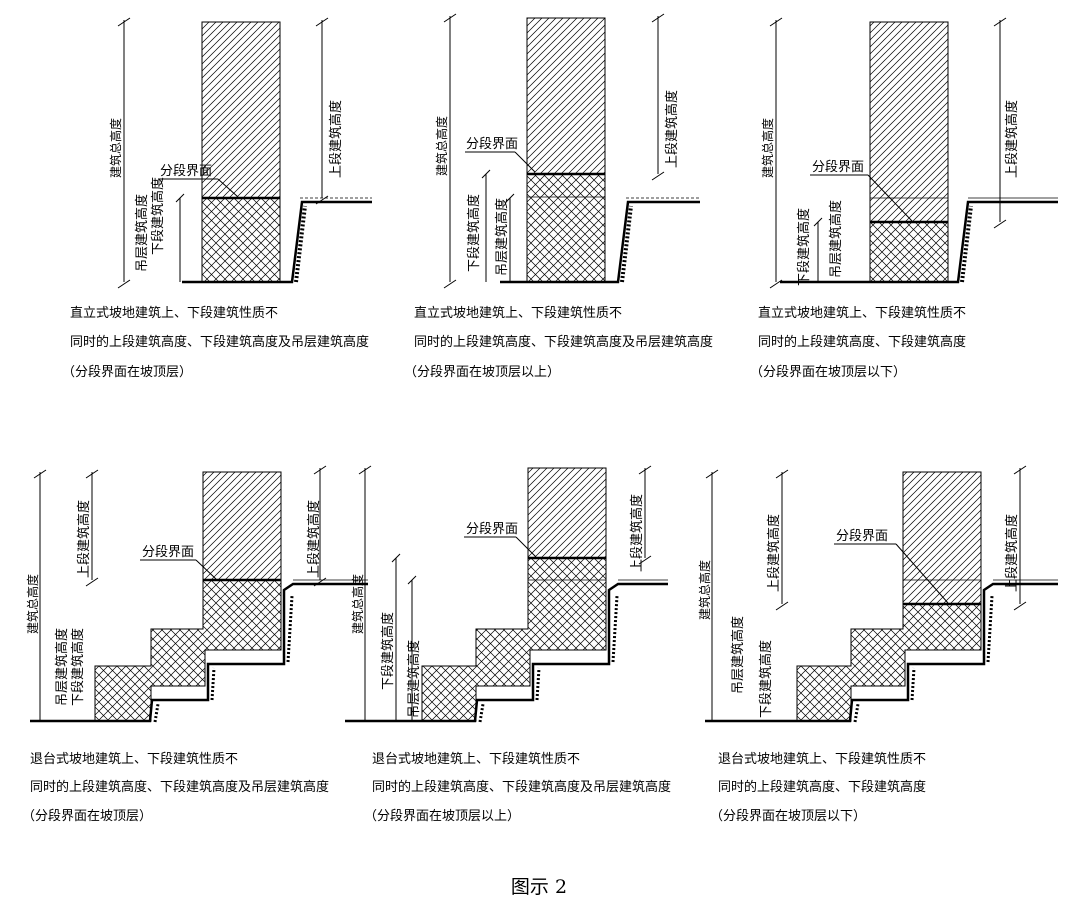 The image size is (1078, 902). I want to click on panel-3: 分段界面 建筑总高度 下段建筑高度 吊层建筑高度 上段建筑高度, so click(909, 153).